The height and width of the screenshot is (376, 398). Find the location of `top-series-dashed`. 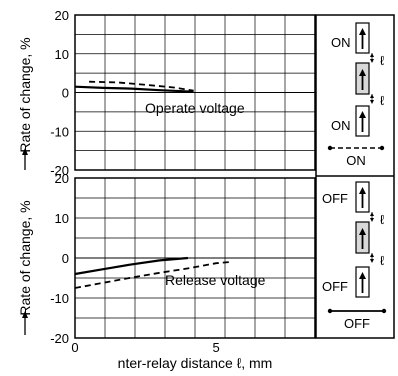

top-series-dashed is located at coordinates (141, 86).